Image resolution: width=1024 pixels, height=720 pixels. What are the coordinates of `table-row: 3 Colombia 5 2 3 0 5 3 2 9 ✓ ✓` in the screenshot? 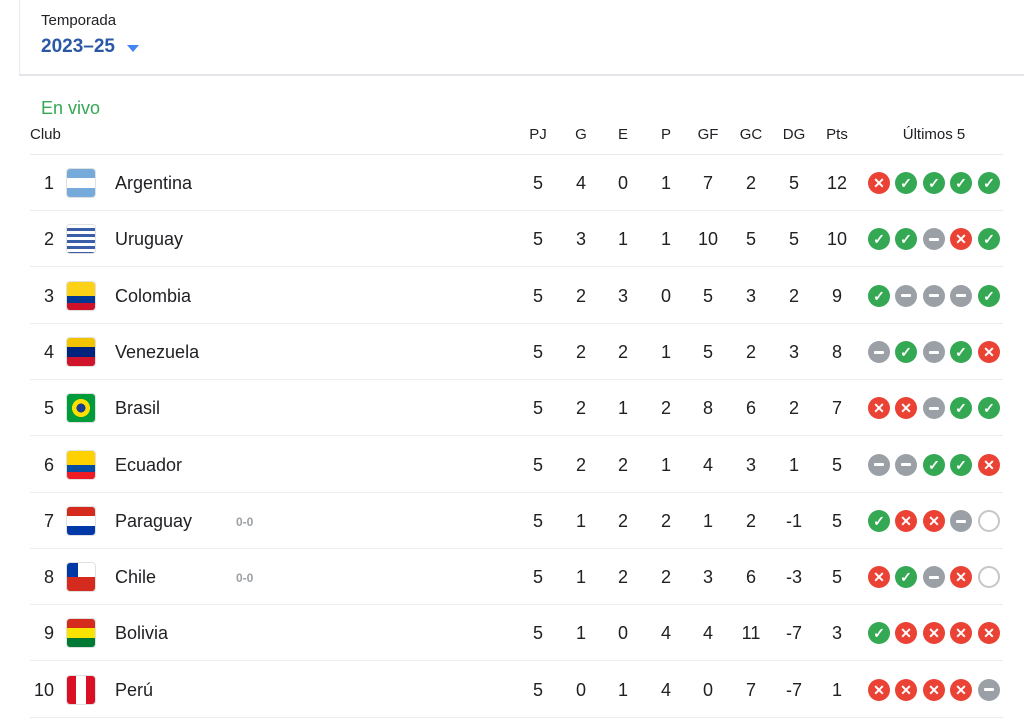 It's located at (516, 296).